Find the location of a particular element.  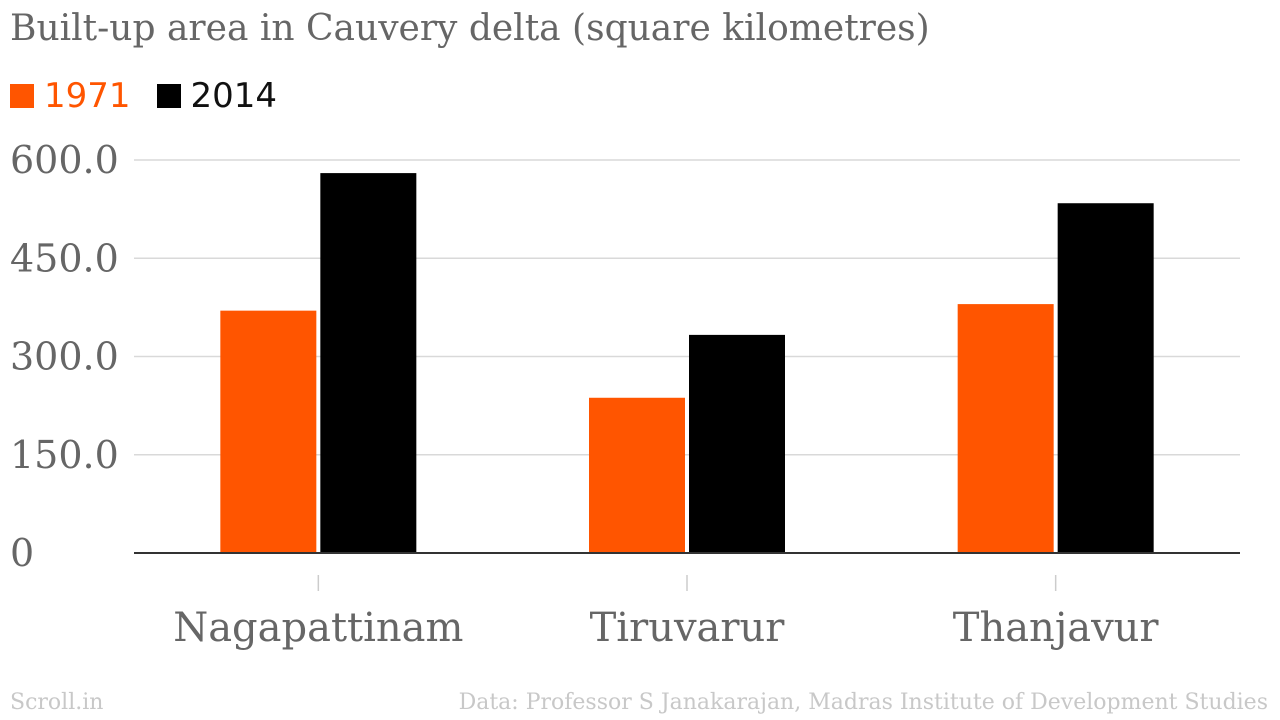

legend-swatch-1971 is located at coordinates (22, 96).